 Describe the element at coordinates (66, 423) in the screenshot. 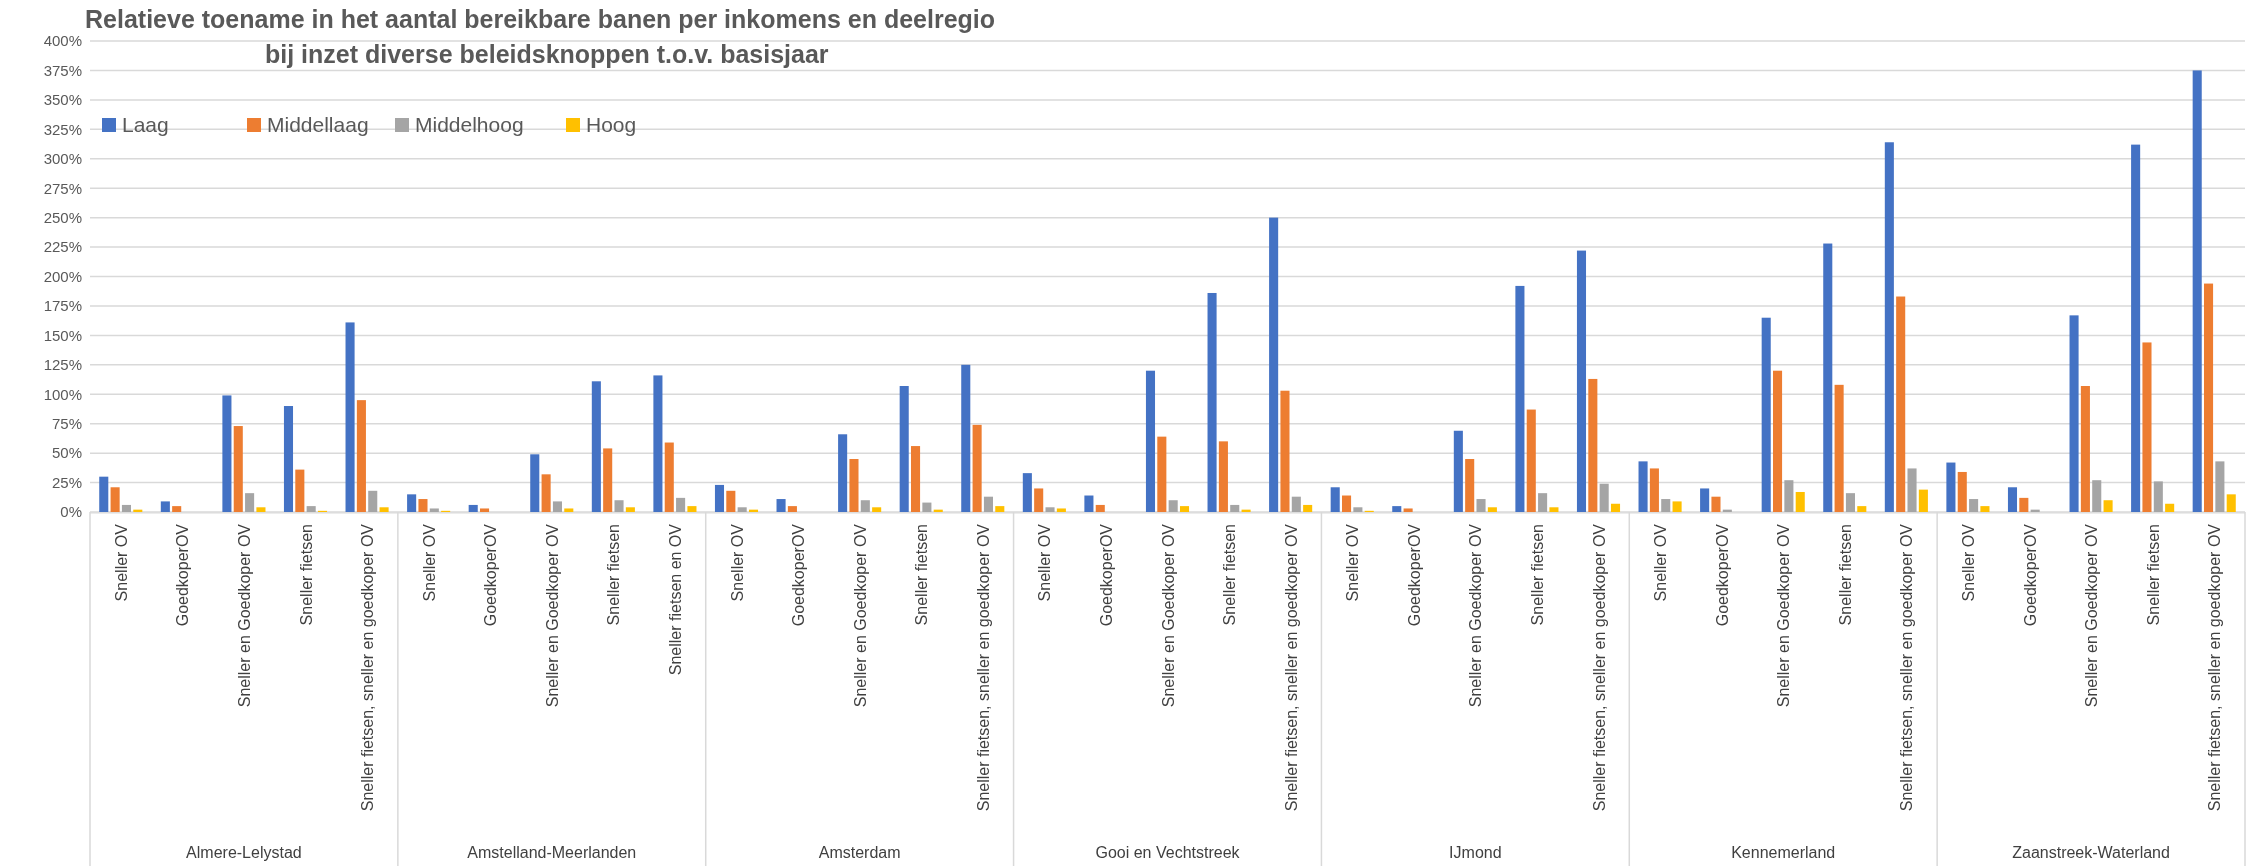

I see `y-tick-label: 75%` at that location.